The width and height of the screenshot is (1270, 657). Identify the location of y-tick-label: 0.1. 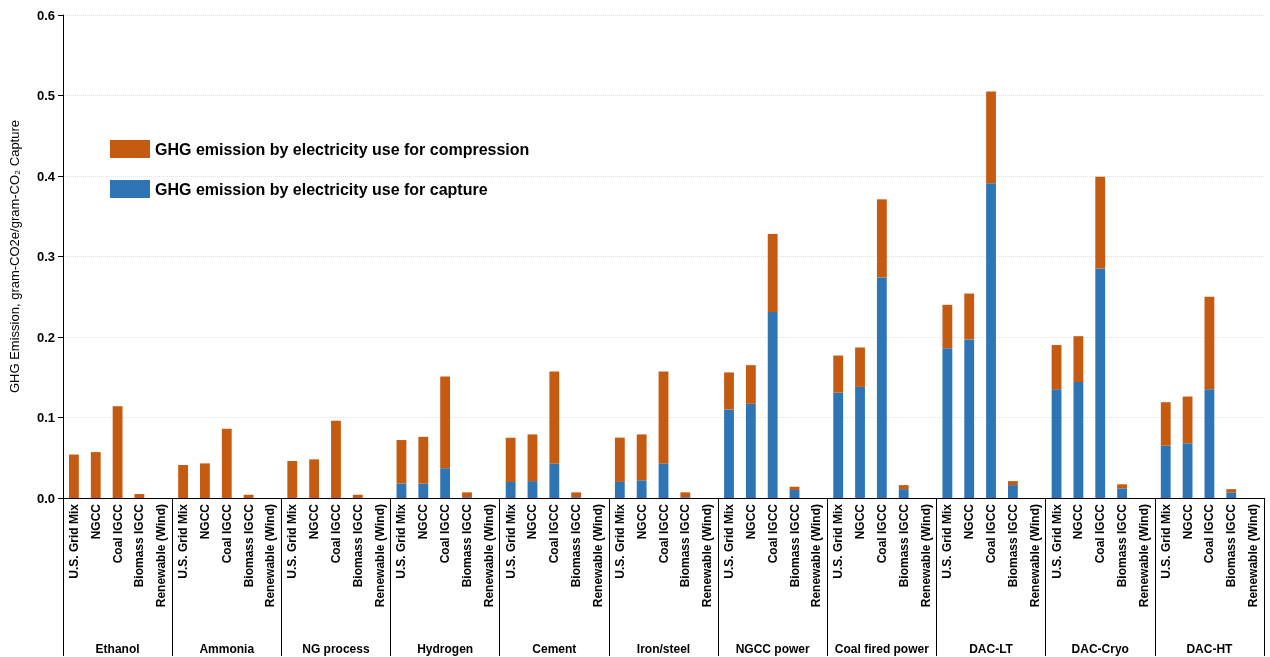
(45, 417).